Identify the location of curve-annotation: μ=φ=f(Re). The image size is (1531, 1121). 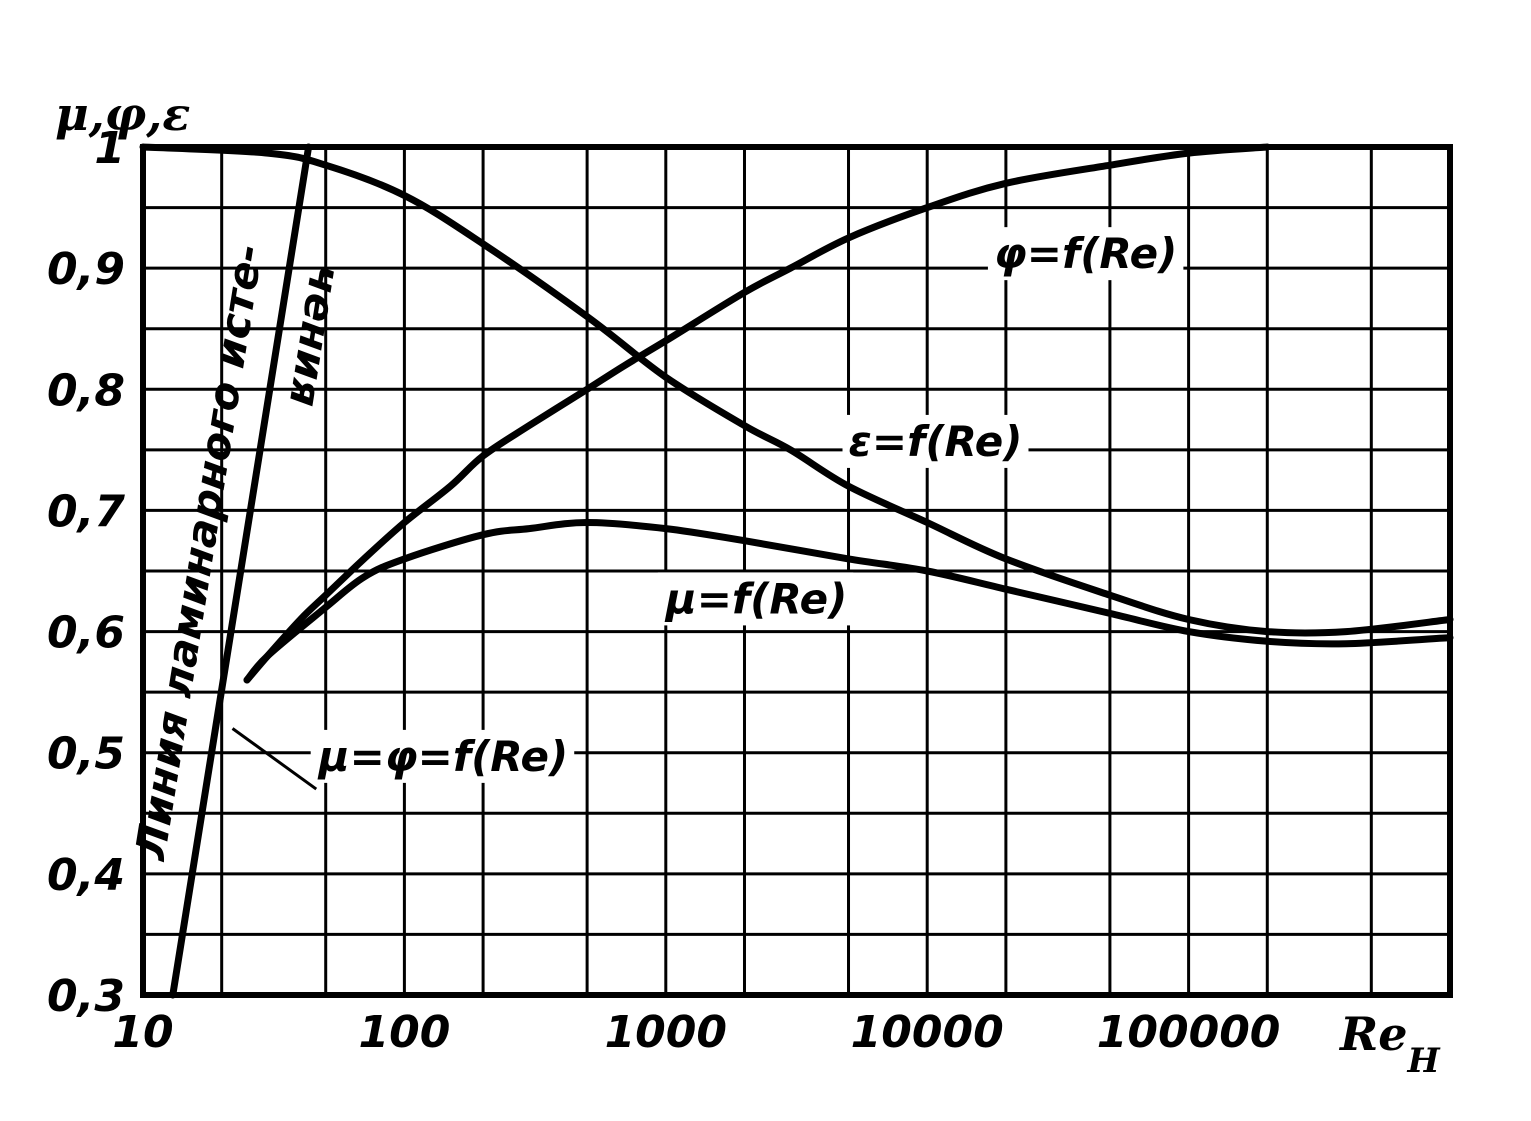
(443, 756).